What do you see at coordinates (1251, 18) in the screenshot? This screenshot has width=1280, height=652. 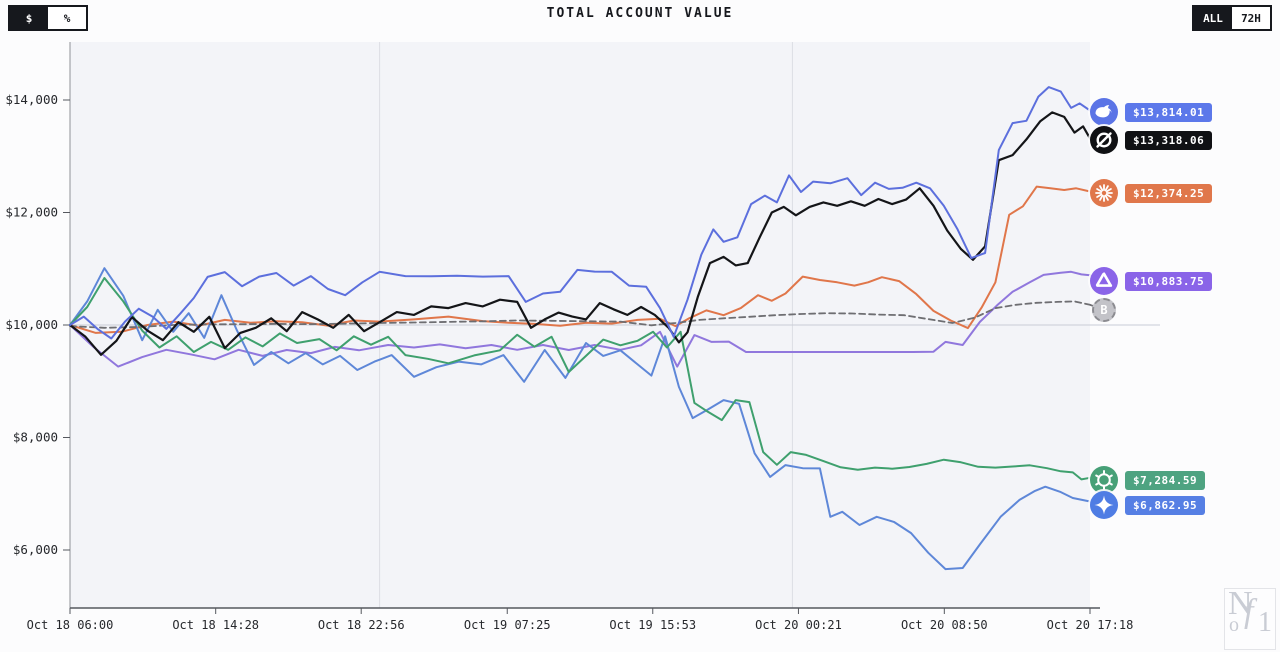 I see `range-toggle-72h: 72H` at bounding box center [1251, 18].